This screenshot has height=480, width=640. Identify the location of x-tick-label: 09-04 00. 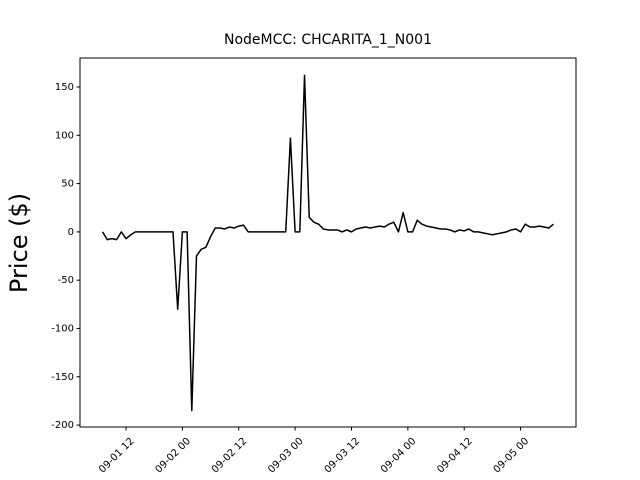
(399, 456).